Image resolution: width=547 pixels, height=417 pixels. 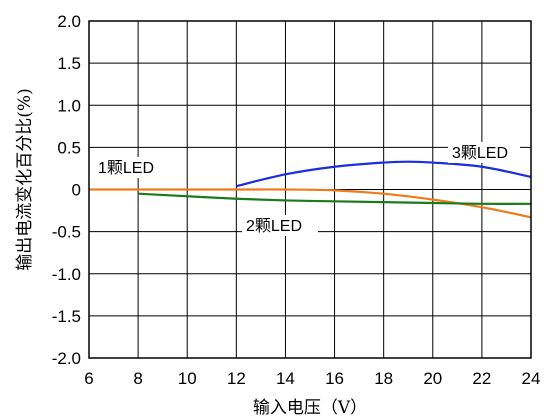 What do you see at coordinates (76, 190) in the screenshot?
I see `y-tick-label: 0` at bounding box center [76, 190].